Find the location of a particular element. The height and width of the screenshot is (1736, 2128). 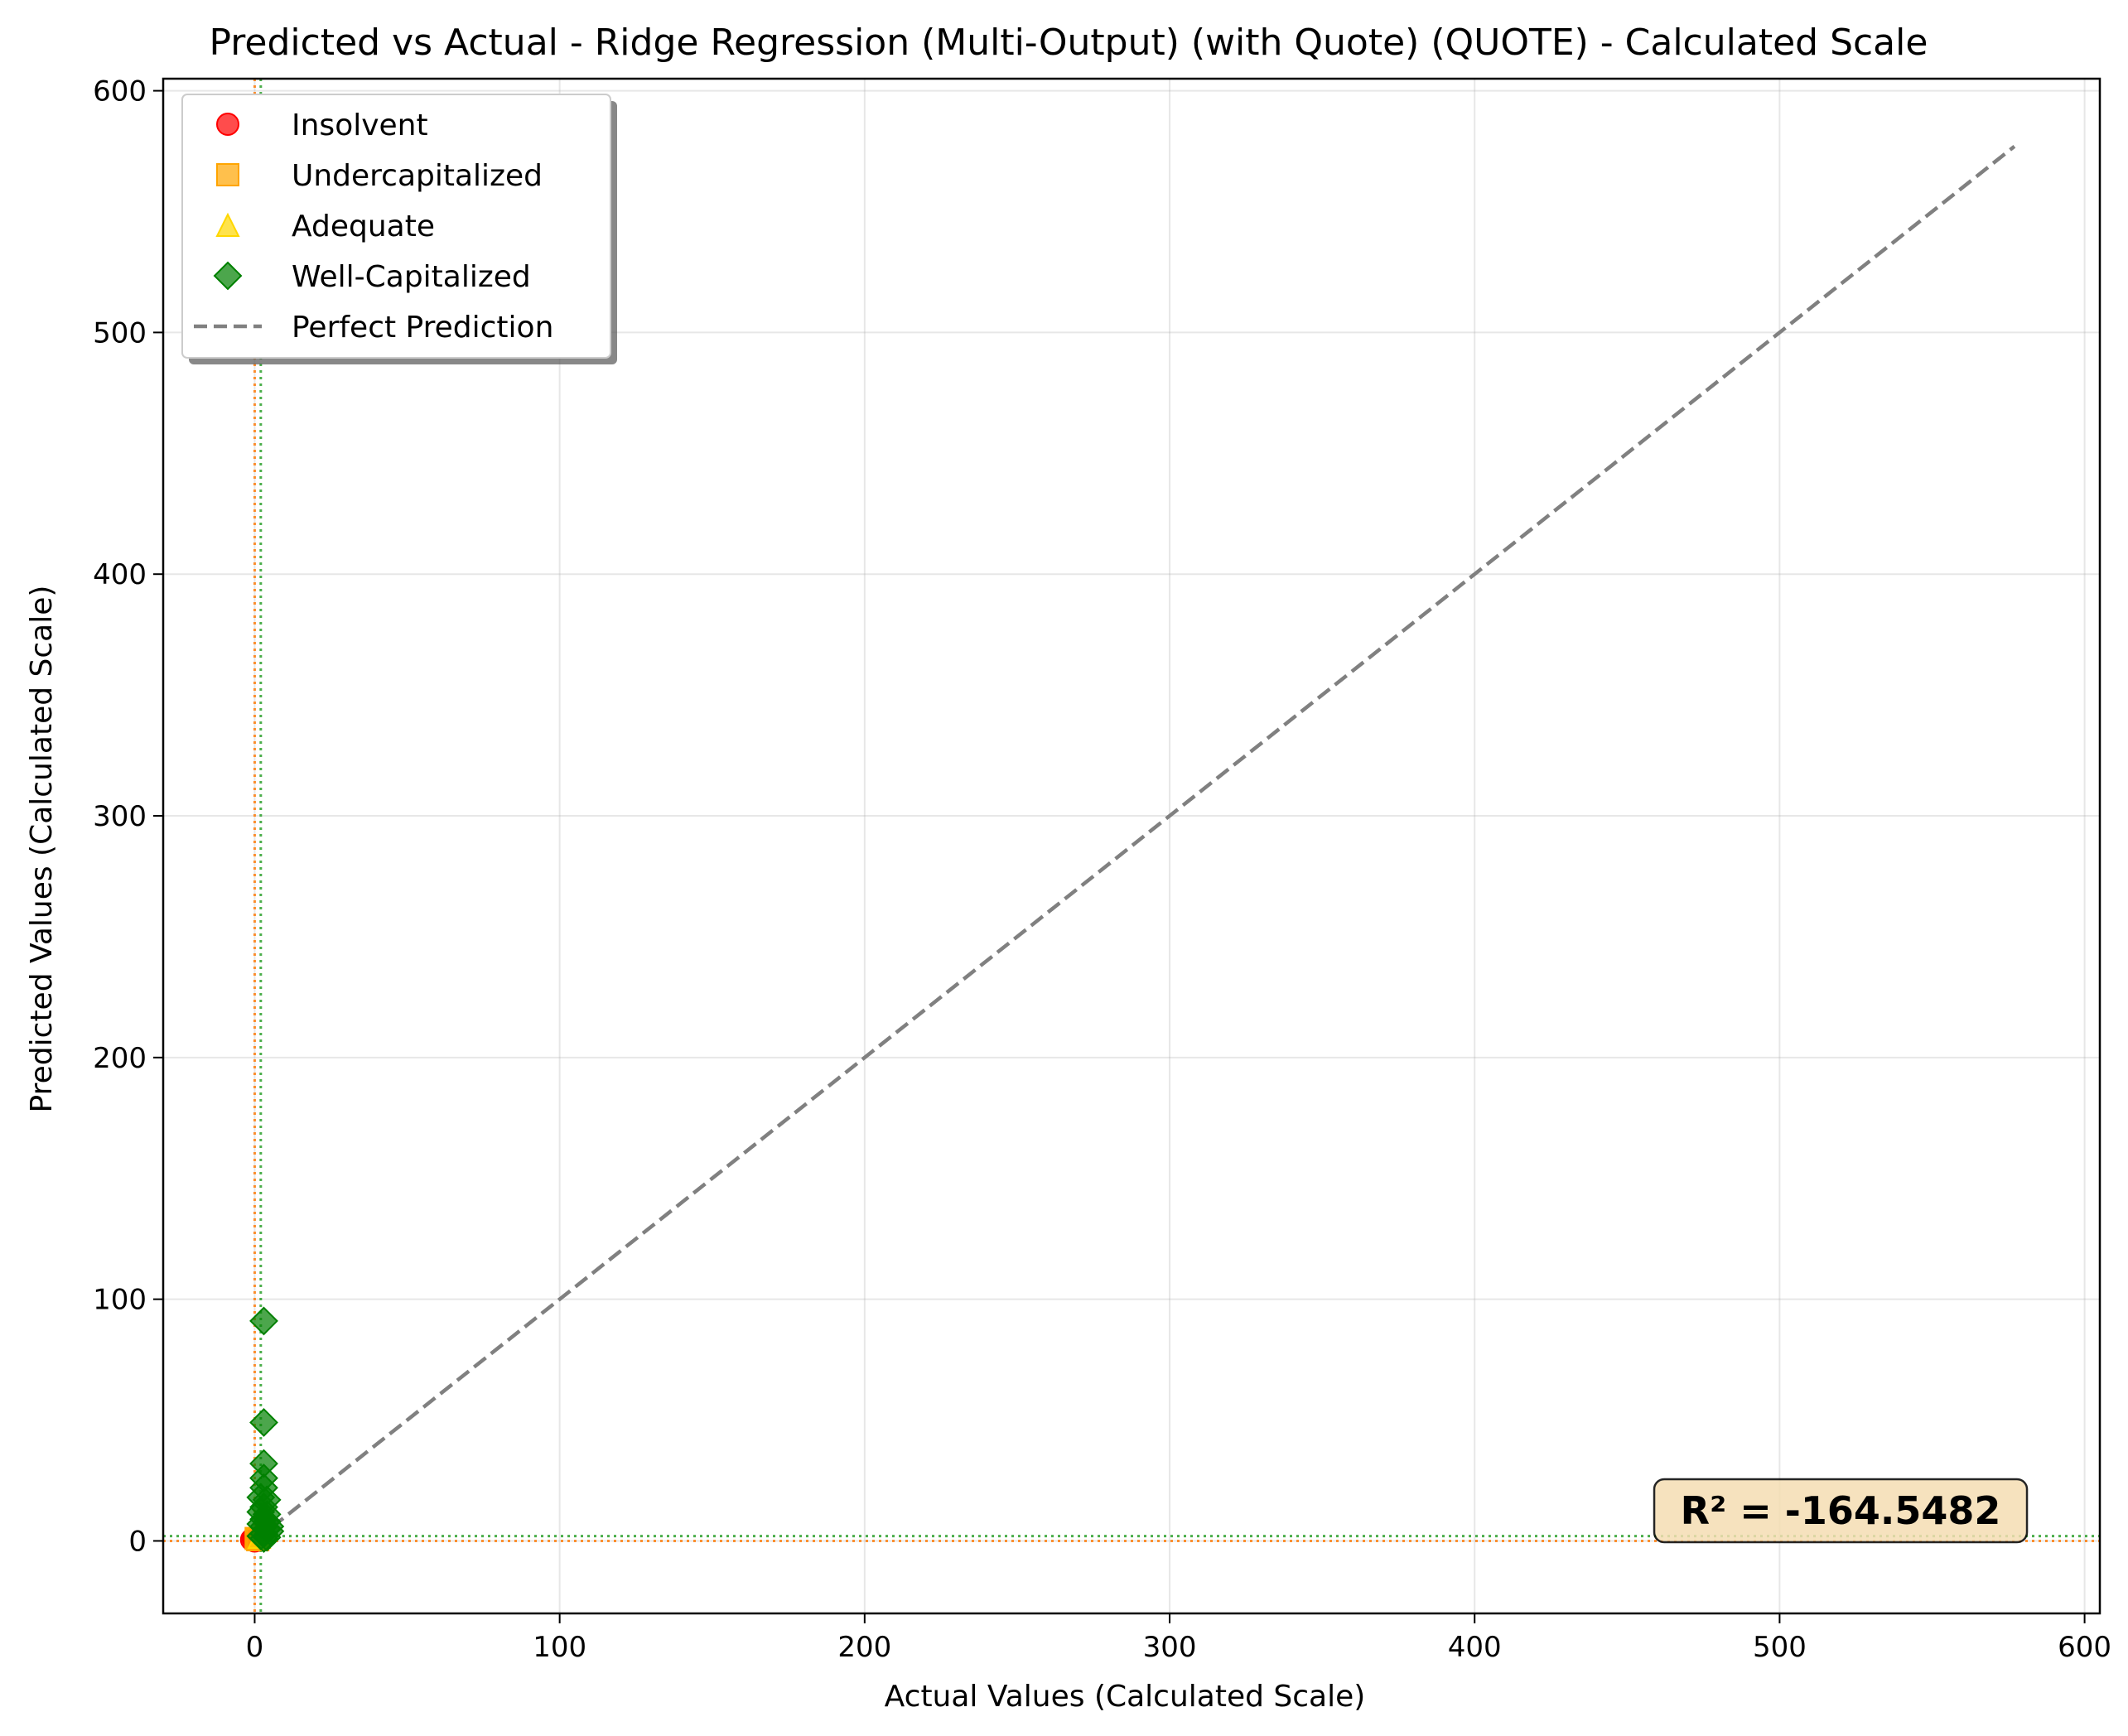

data-points is located at coordinates (262, 1429).